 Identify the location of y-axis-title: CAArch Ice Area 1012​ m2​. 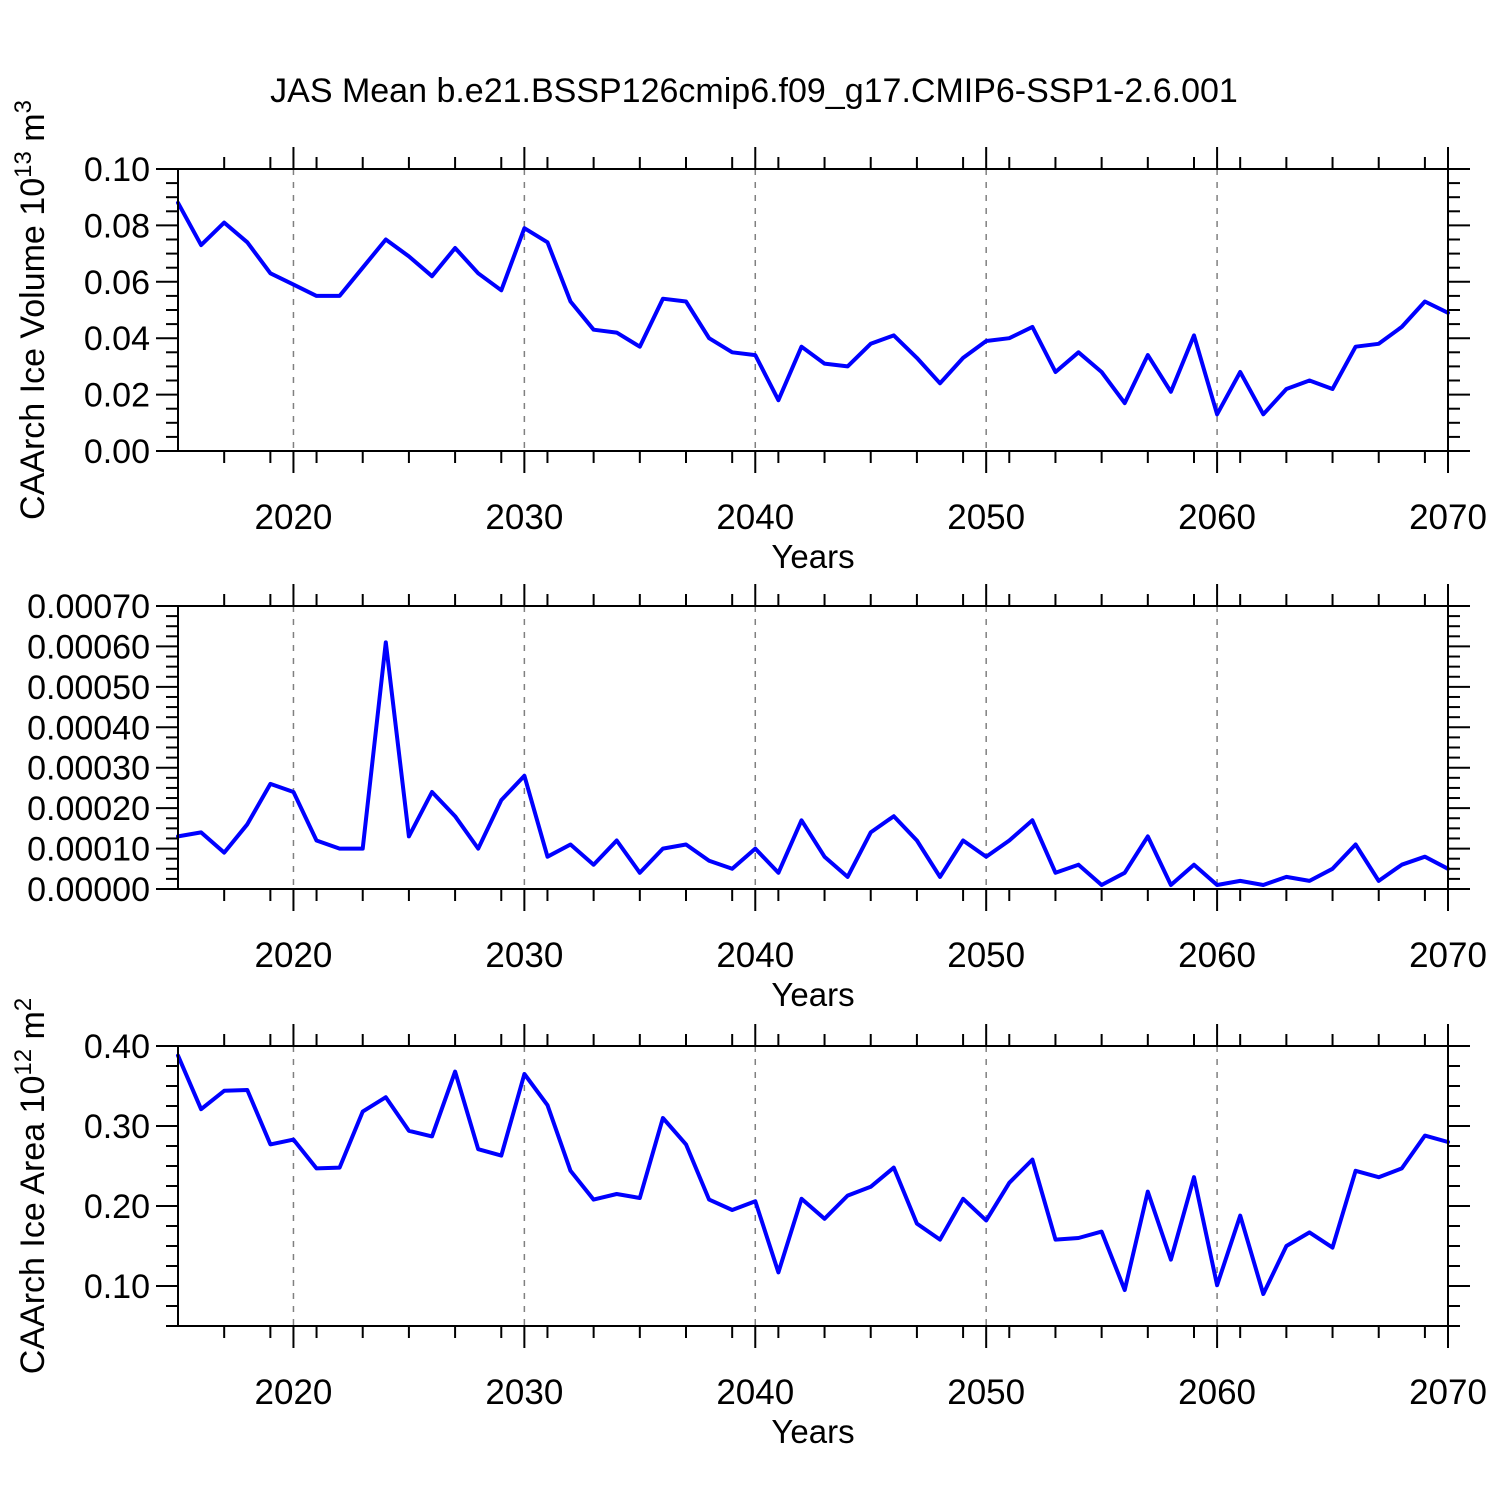
(31, 1186).